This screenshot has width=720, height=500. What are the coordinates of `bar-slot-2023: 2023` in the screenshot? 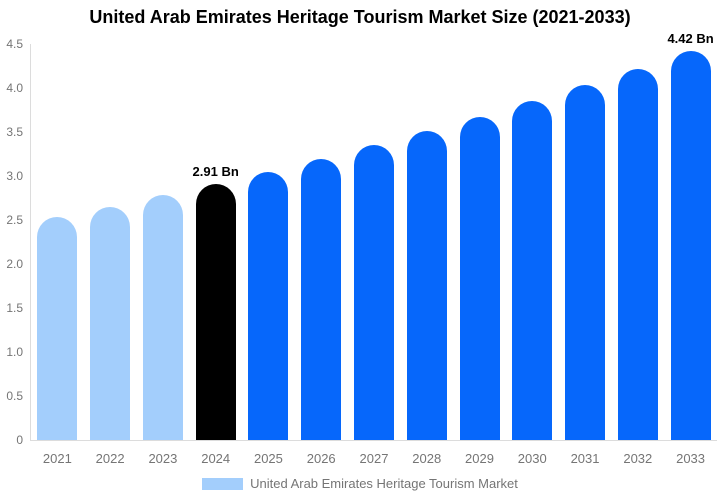 It's located at (162, 255).